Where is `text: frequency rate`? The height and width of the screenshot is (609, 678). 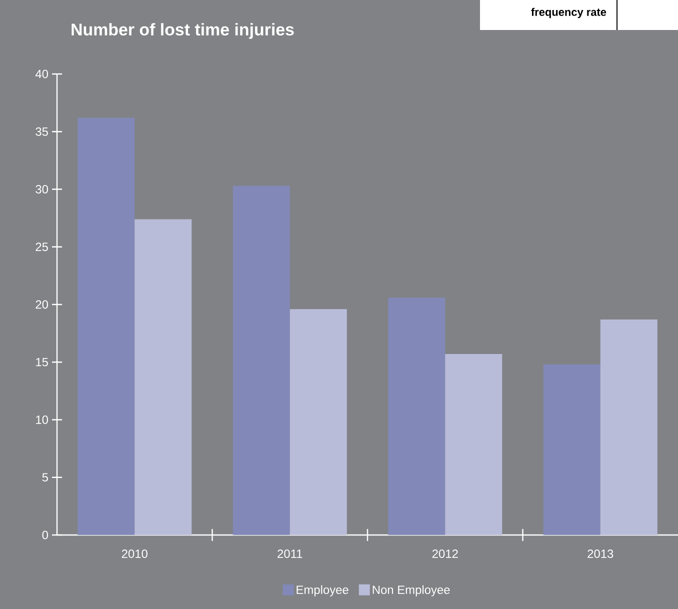
text: frequency rate is located at coordinates (568, 13).